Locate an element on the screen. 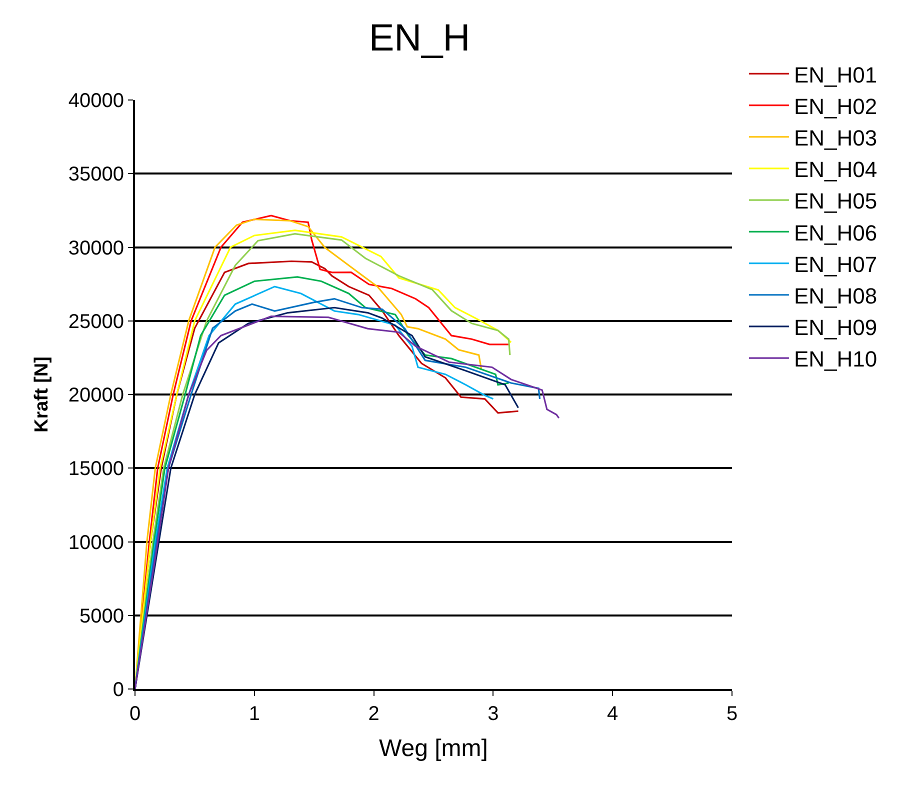 The width and height of the screenshot is (912, 804). legend-label: EN_H02 is located at coordinates (836, 106).